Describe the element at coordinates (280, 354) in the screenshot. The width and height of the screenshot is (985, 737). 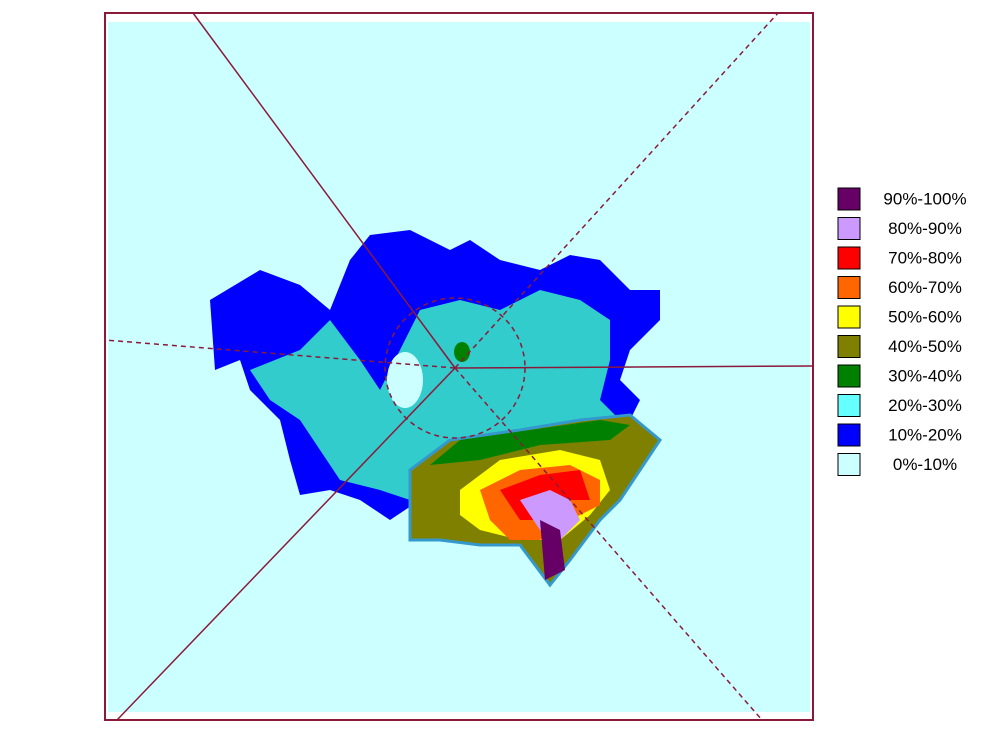
I see `dashed-line` at that location.